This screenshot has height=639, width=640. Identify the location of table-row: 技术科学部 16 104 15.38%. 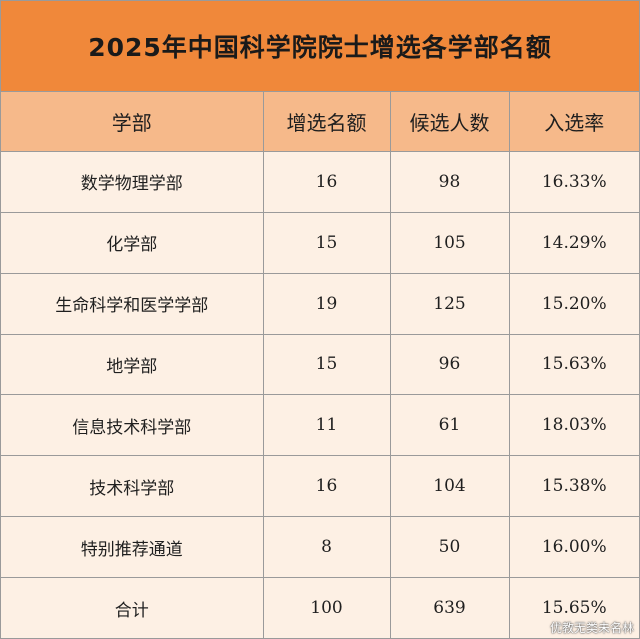
(320, 486).